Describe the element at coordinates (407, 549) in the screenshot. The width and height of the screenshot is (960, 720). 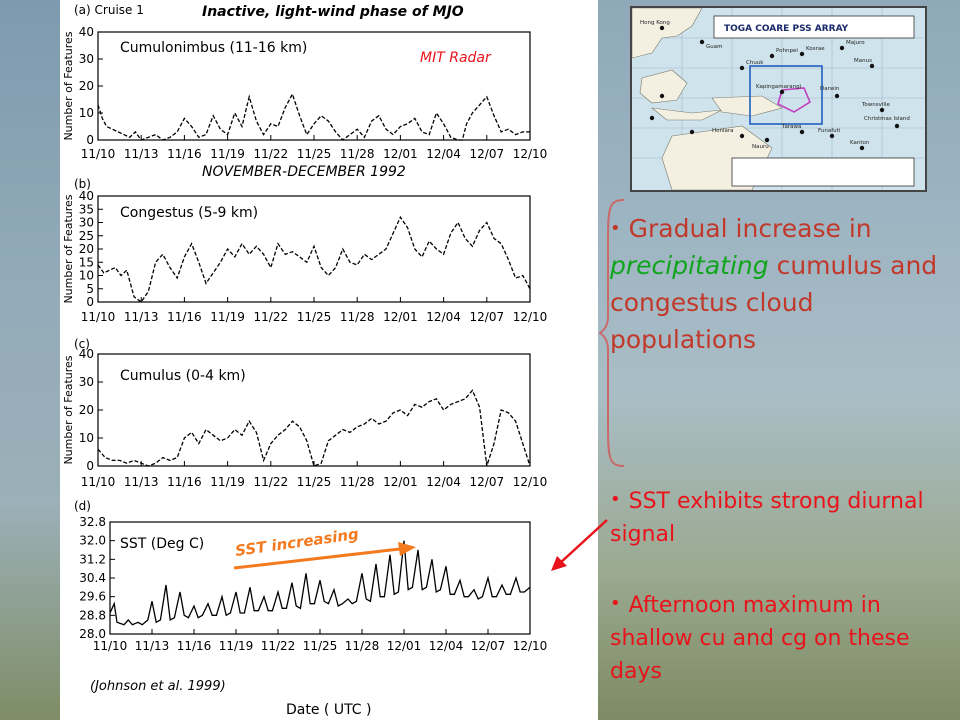
I see `sst-arrow-head` at that location.